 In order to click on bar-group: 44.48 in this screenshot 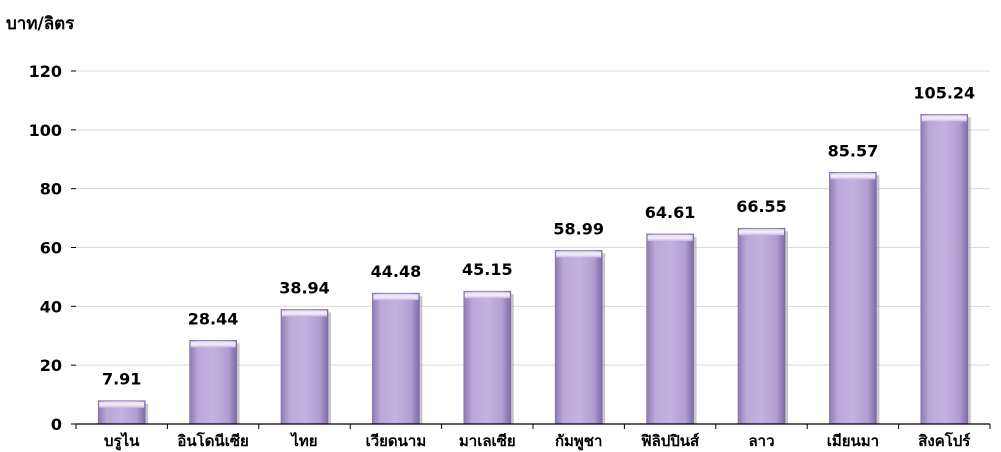, I will do `click(397, 343)`.